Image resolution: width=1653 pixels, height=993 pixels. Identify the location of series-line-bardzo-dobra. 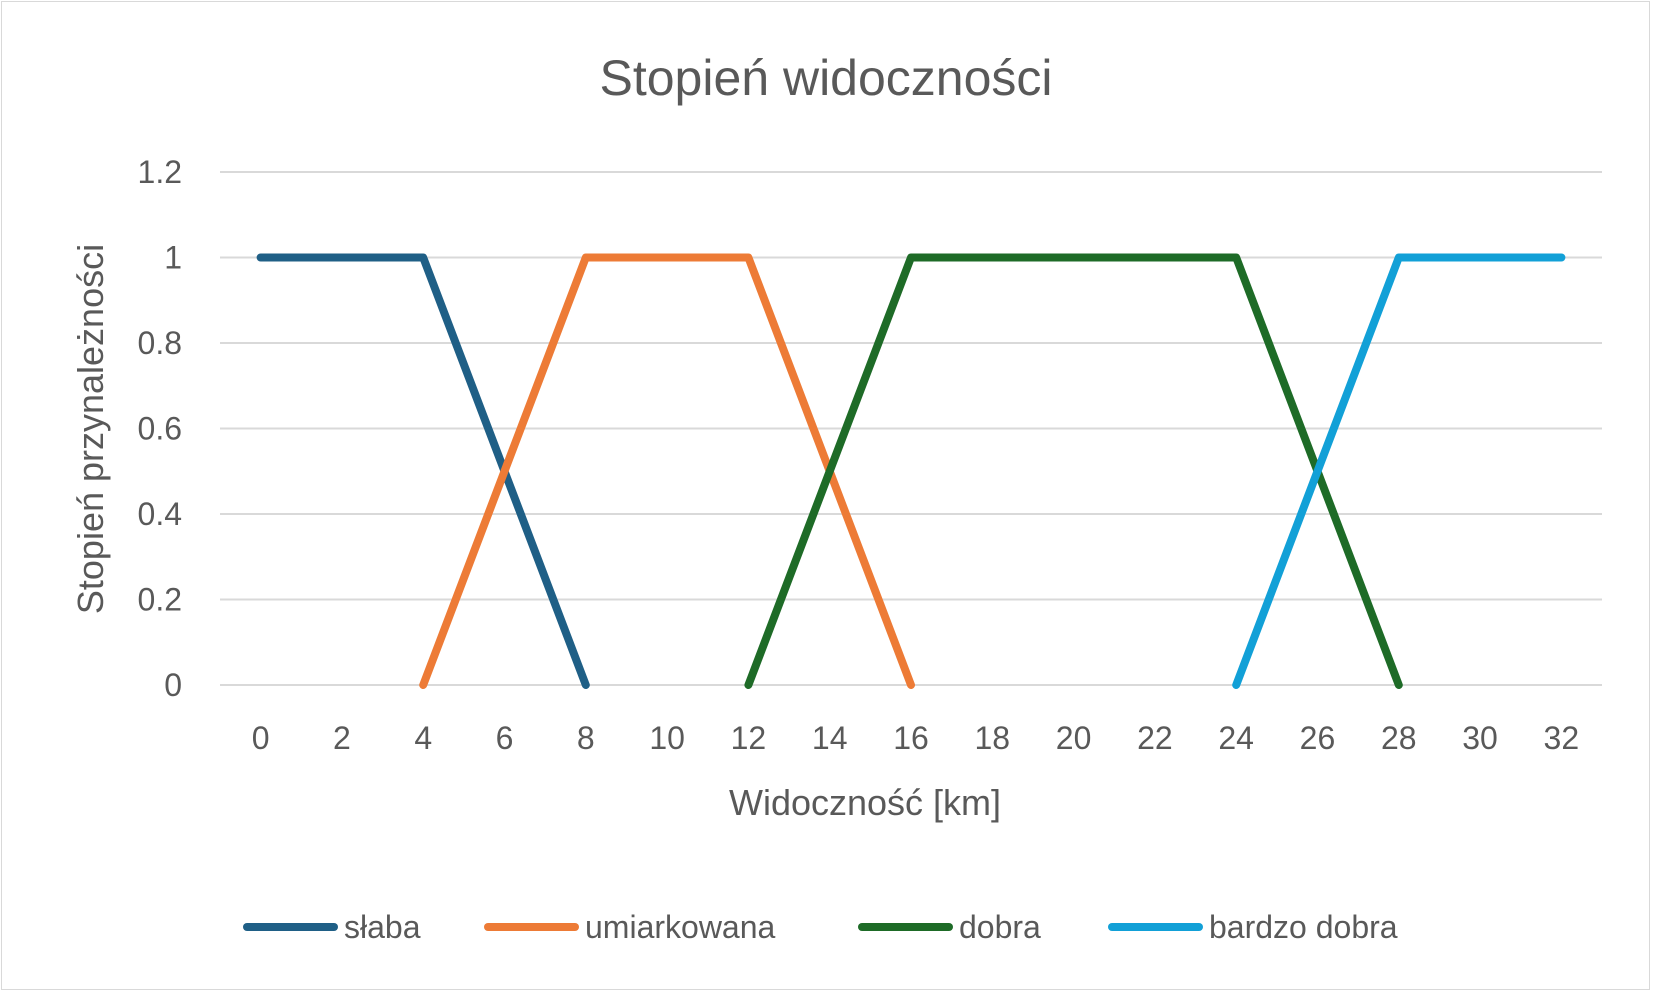
(1399, 471).